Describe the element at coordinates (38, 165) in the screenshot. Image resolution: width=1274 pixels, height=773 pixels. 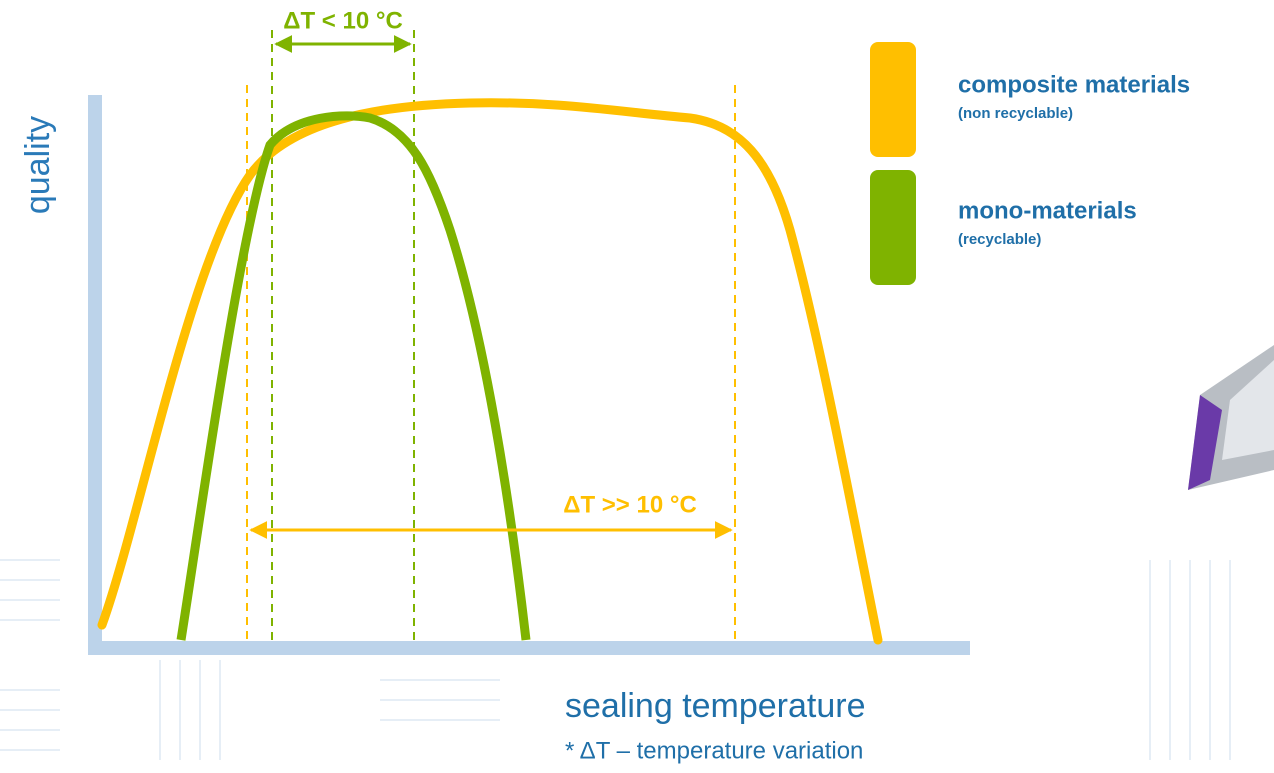
I see `y-axis-label: quality` at that location.